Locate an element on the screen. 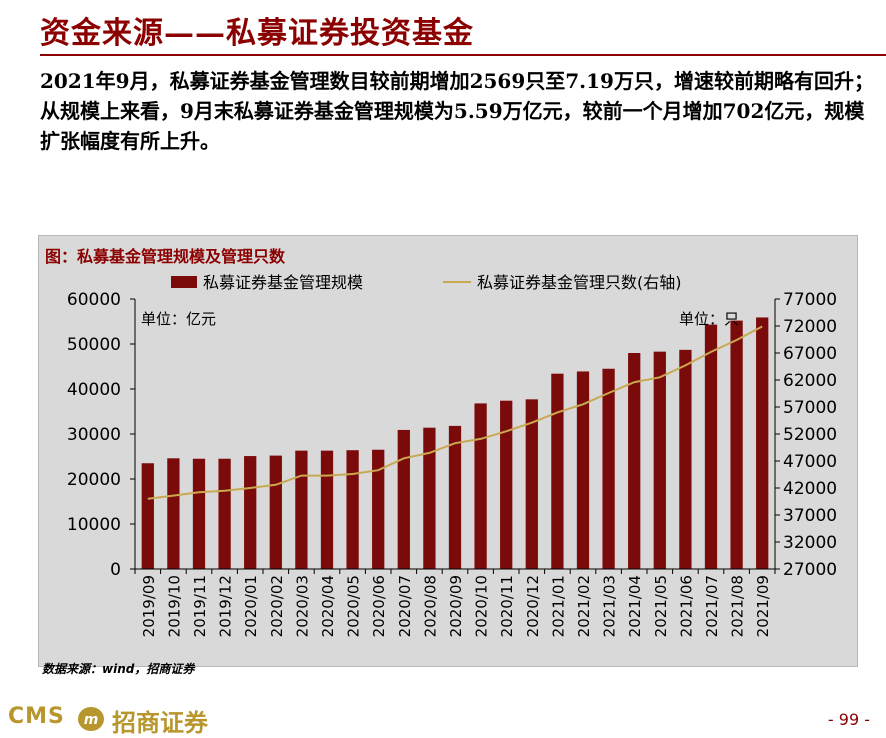  left-tick-label: 20000 is located at coordinates (94, 480).